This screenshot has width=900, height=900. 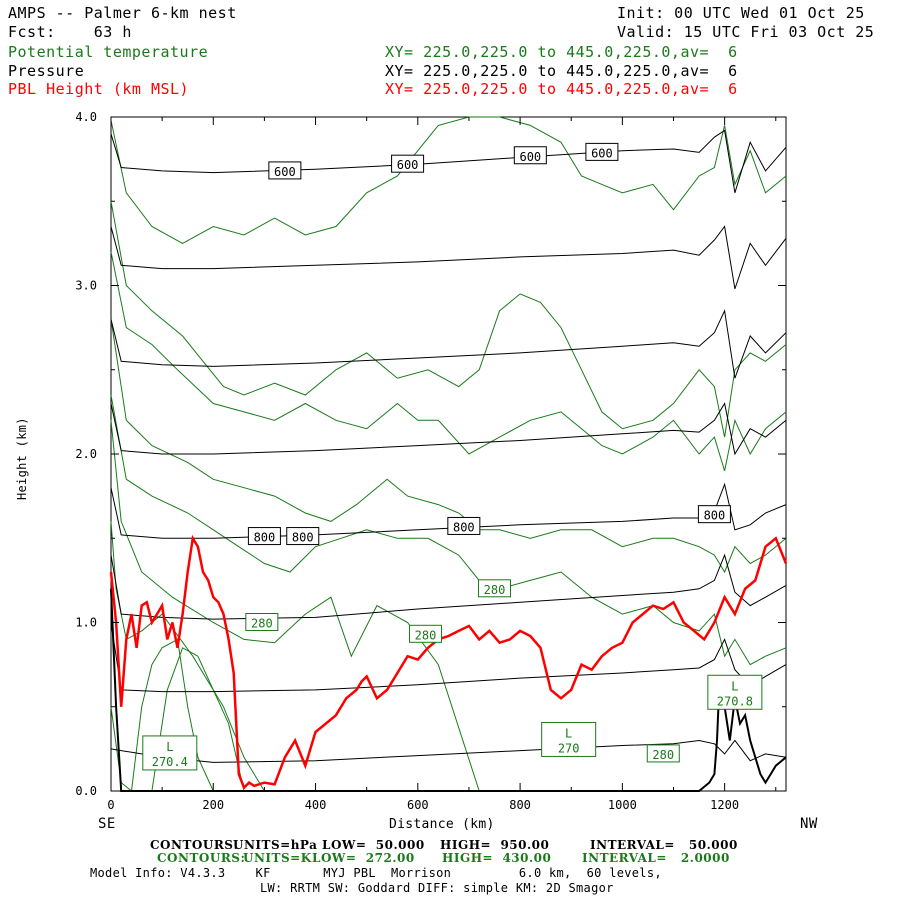 What do you see at coordinates (520, 805) in the screenshot?
I see `x-tick-label-800: 800` at bounding box center [520, 805].